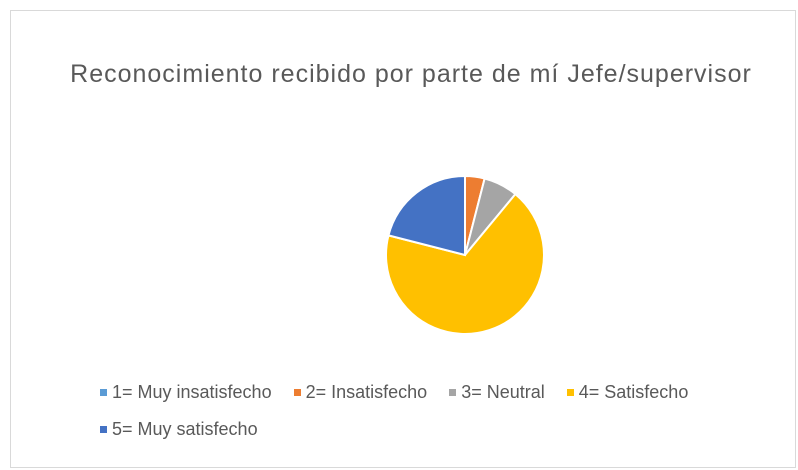  I want to click on legend-item: 2= Insatisfecho, so click(360, 392).